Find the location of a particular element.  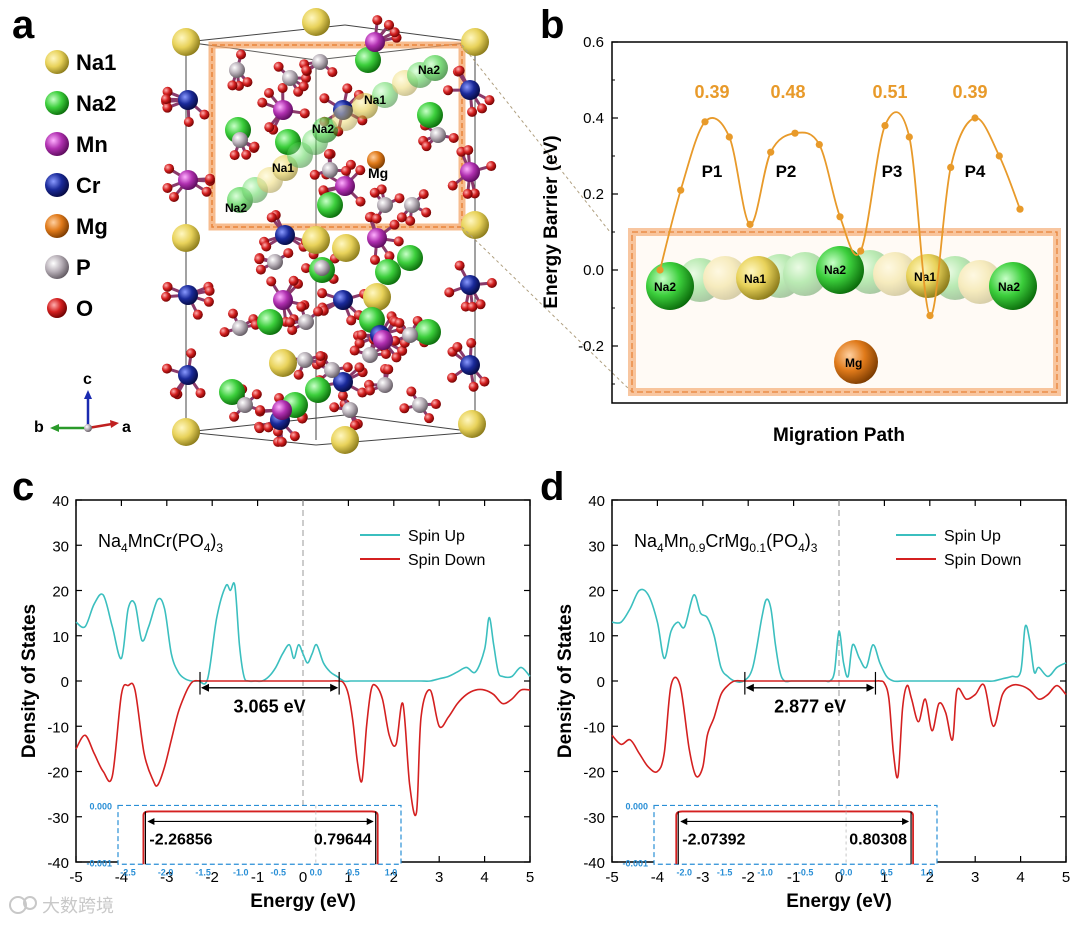

legend-label-na1: Na1 is located at coordinates (96, 62).